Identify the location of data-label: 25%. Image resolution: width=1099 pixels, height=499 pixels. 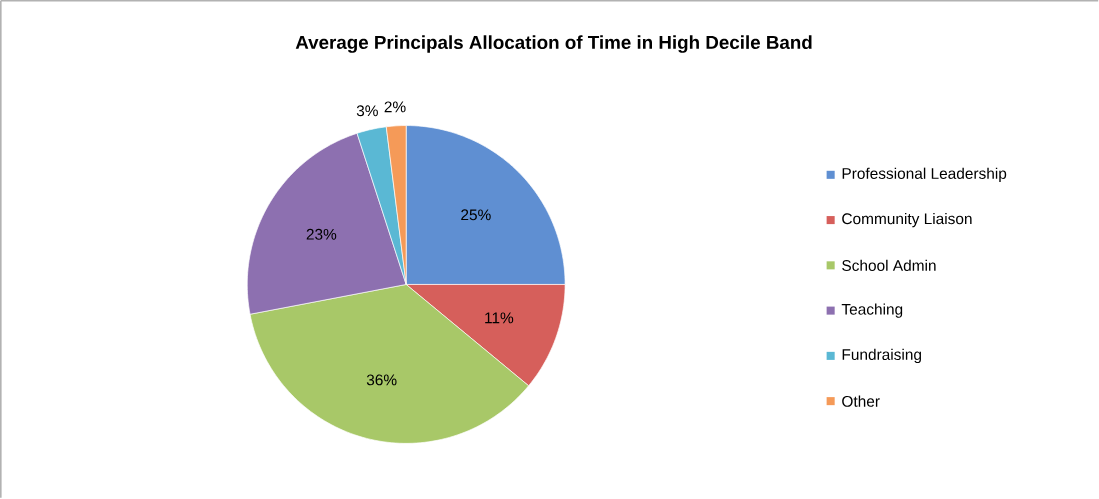
(476, 215).